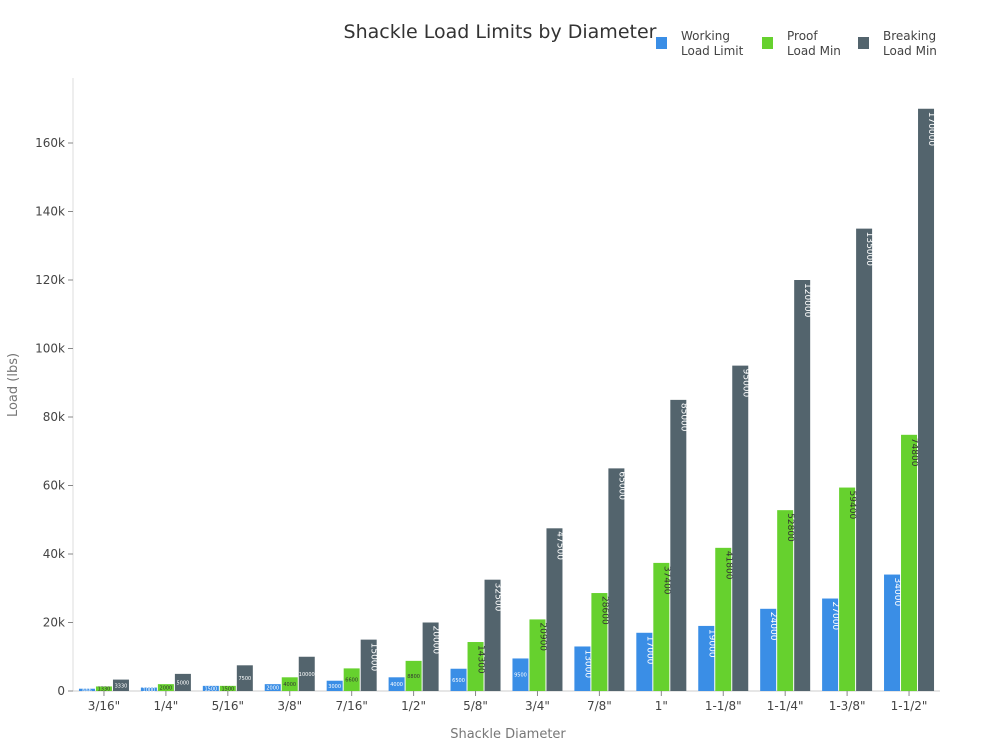  Describe the element at coordinates (897, 592) in the screenshot. I see `data-label: 34000` at that location.